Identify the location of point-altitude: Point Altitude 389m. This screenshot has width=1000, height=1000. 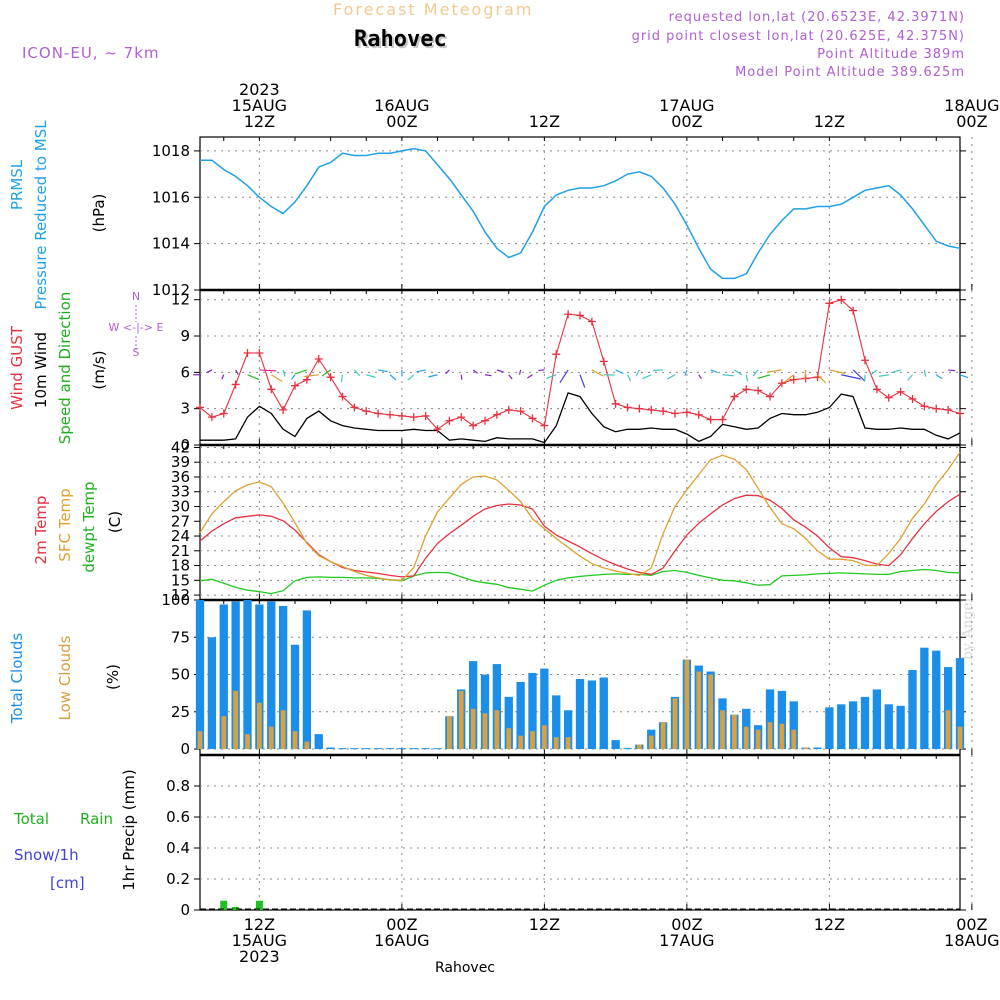
(891, 54).